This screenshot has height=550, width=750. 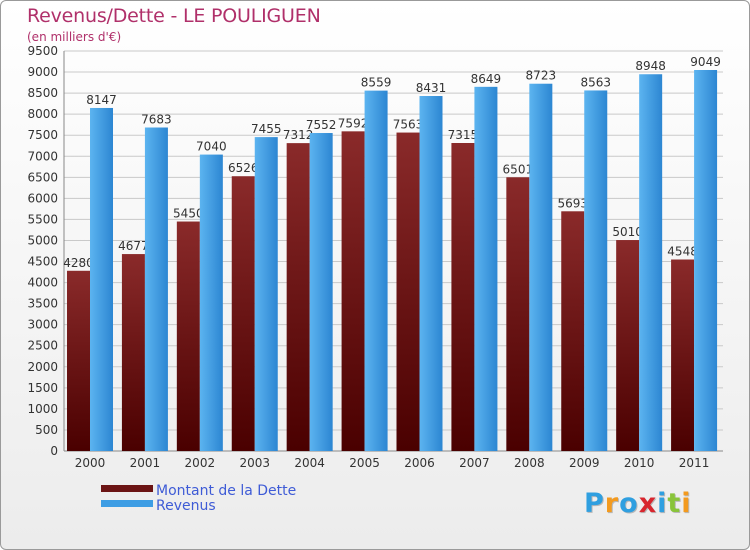 What do you see at coordinates (127, 488) in the screenshot?
I see `legend-swatch-dette` at bounding box center [127, 488].